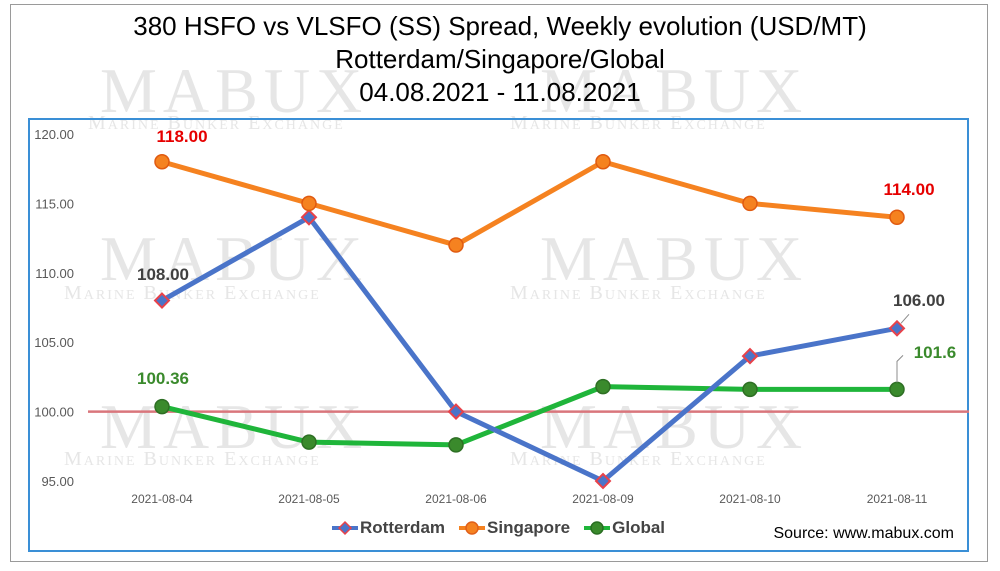  Describe the element at coordinates (863, 533) in the screenshot. I see `source-note: Source: www.mabux.com` at that location.